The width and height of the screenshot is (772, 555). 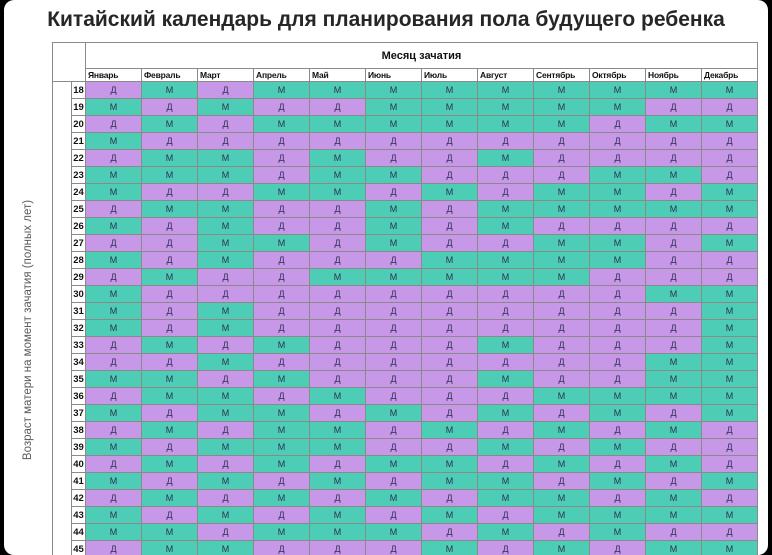 I want to click on age-cell: 25, so click(x=78, y=209).